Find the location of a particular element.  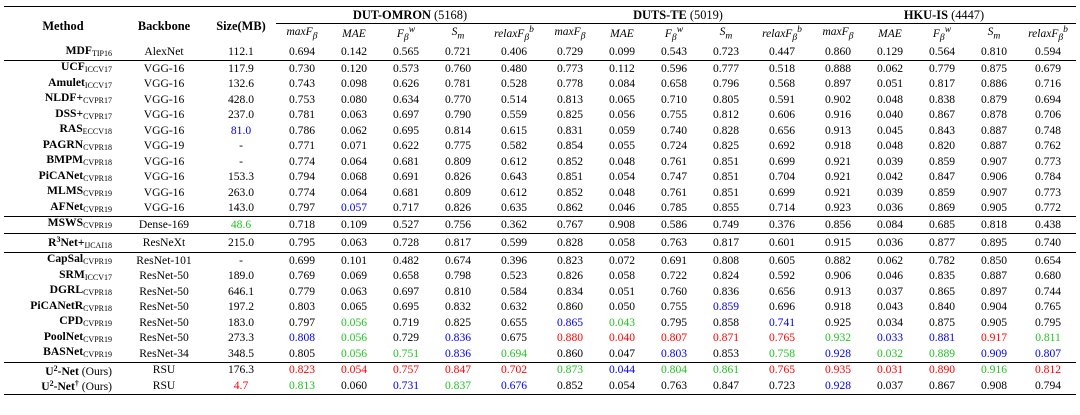

metric-value: 0.817 is located at coordinates (726, 242).